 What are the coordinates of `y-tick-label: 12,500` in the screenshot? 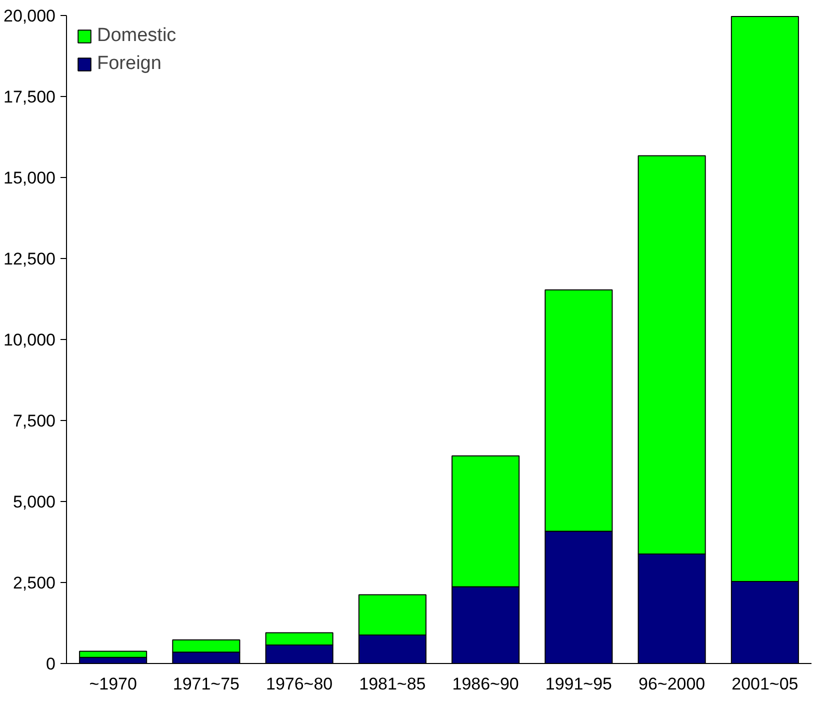 It's located at (30, 259).